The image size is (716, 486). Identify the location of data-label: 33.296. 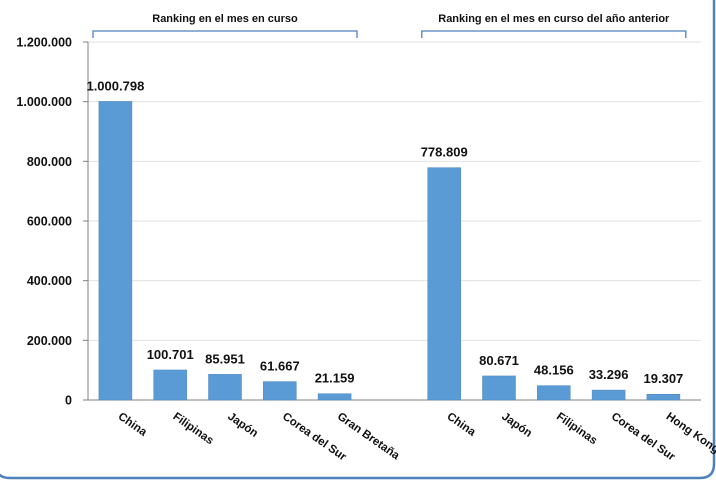
(609, 374).